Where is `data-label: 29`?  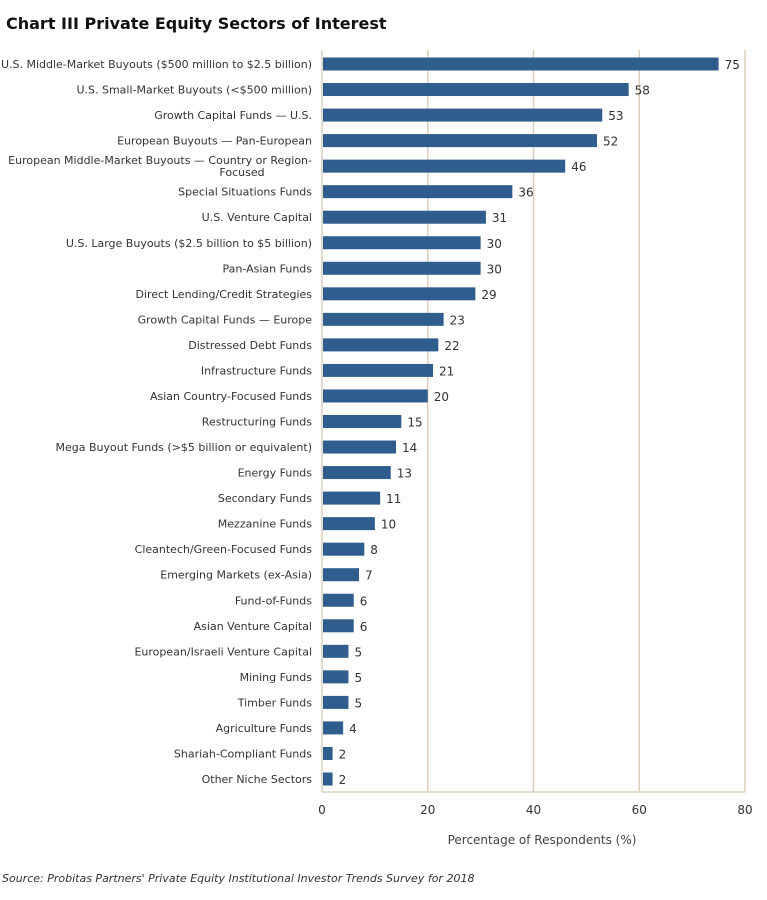
data-label: 29 is located at coordinates (488, 295).